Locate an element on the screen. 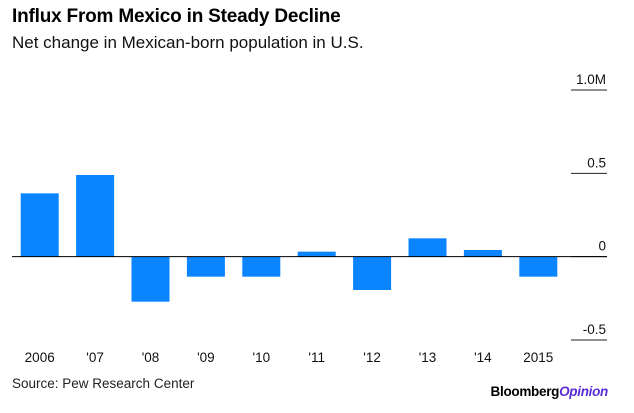 Image resolution: width=634 pixels, height=413 pixels. brand-logo: BloombergOpinion is located at coordinates (549, 391).